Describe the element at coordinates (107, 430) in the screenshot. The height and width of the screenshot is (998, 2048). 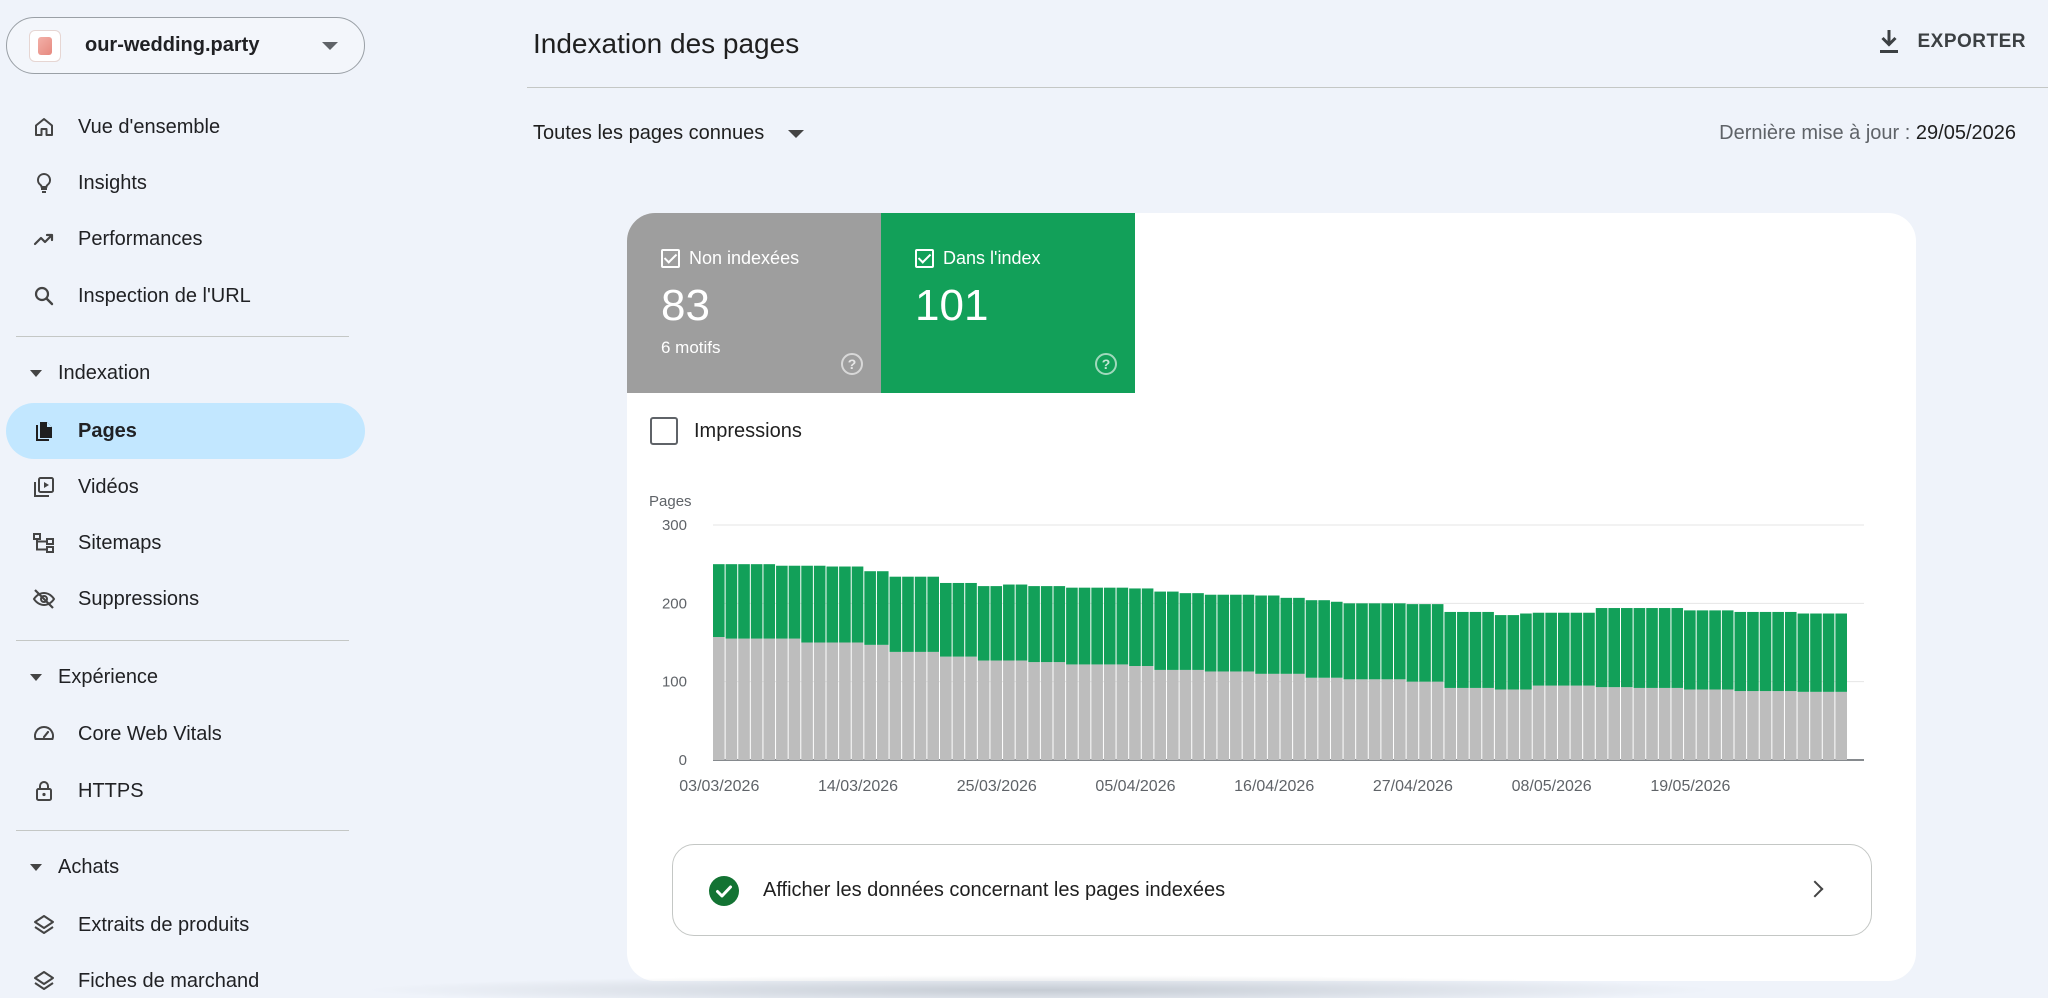
I see `sidebar-item-label: Pages` at that location.